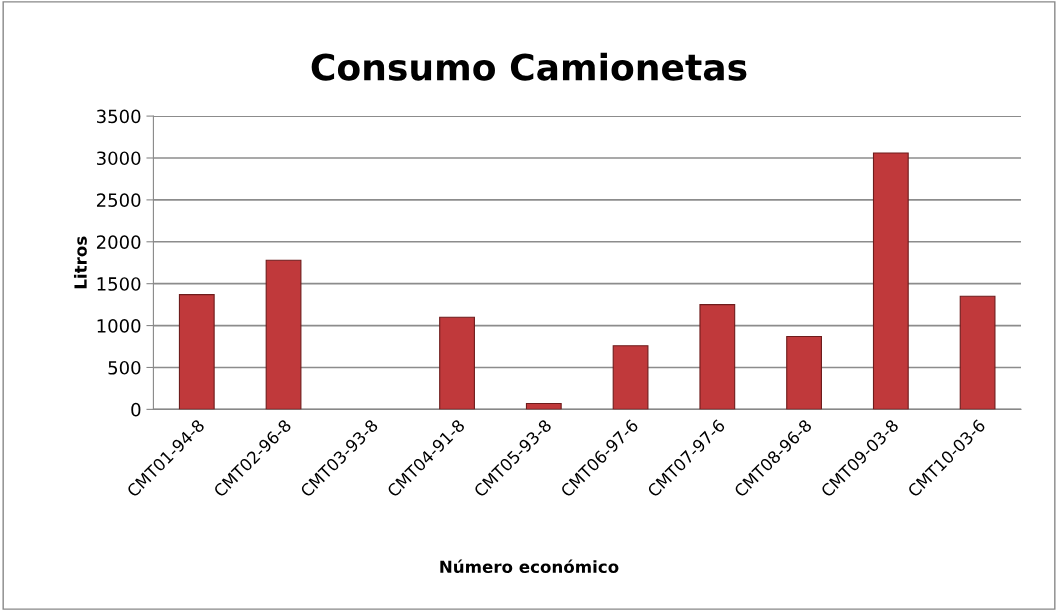 This screenshot has width=1058, height=611. Describe the element at coordinates (80, 262) in the screenshot. I see `y-axis-title: Litros` at that location.